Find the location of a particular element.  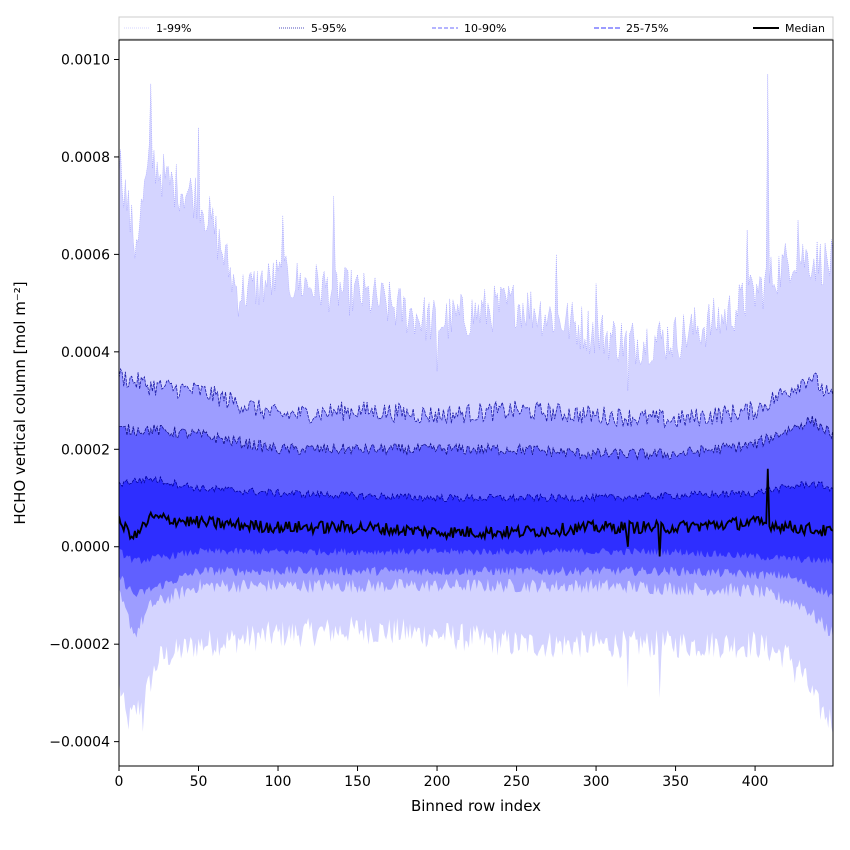

legend: 1-99% 5-95% 10-90% 25-75% Median is located at coordinates (476, 28).